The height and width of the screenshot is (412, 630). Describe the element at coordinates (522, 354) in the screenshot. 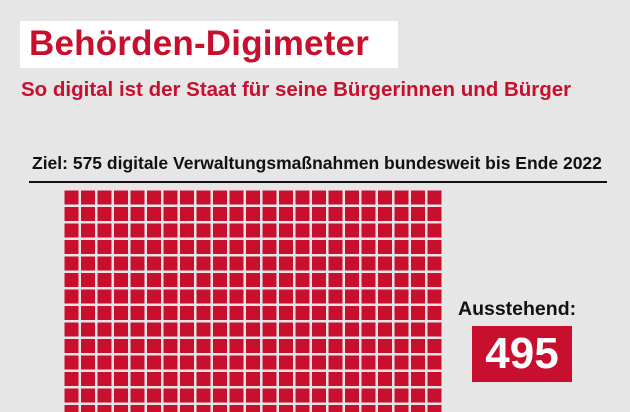

I see `pending-badge` at that location.